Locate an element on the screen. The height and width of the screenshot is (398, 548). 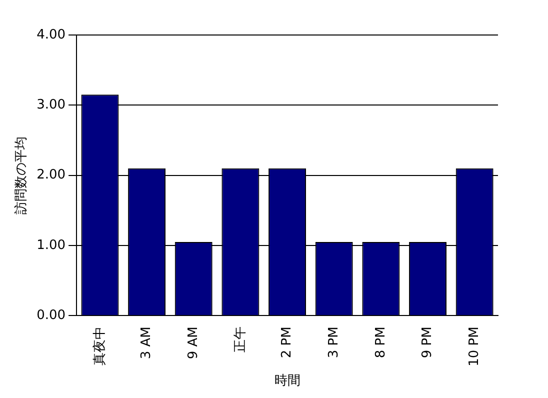
x-tick-label: 9 PM is located at coordinates (428, 342).